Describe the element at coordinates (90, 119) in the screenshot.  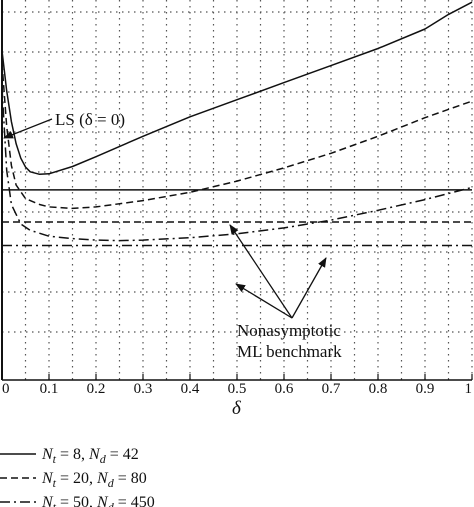
I see `ls-annotation-label: LS (δ = 0)` at that location.